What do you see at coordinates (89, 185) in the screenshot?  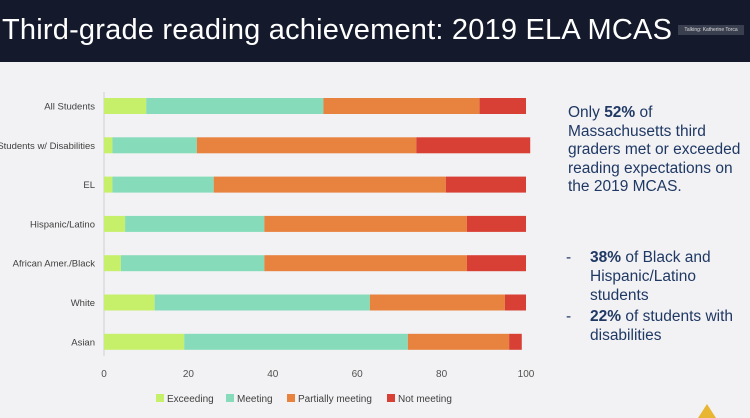 I see `category-label: EL` at bounding box center [89, 185].